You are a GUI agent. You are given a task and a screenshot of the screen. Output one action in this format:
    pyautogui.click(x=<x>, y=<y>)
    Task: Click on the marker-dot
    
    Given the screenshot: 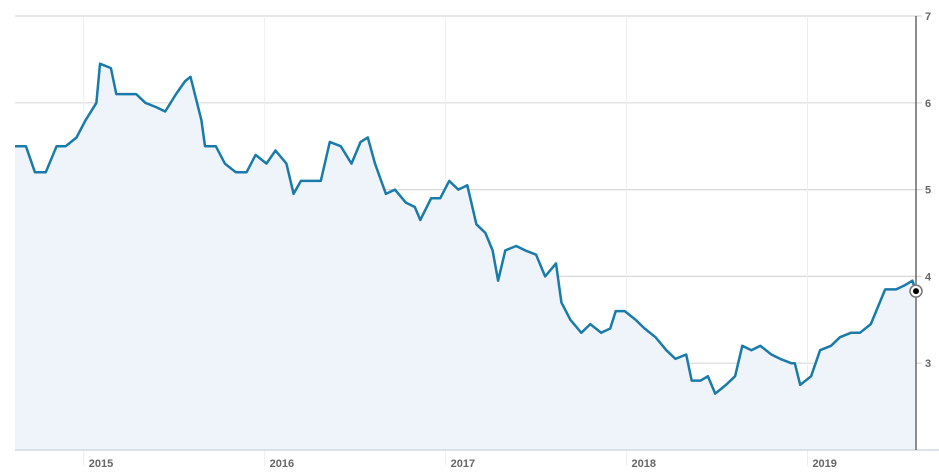 What is the action you would take?
    pyautogui.click(x=916, y=291)
    